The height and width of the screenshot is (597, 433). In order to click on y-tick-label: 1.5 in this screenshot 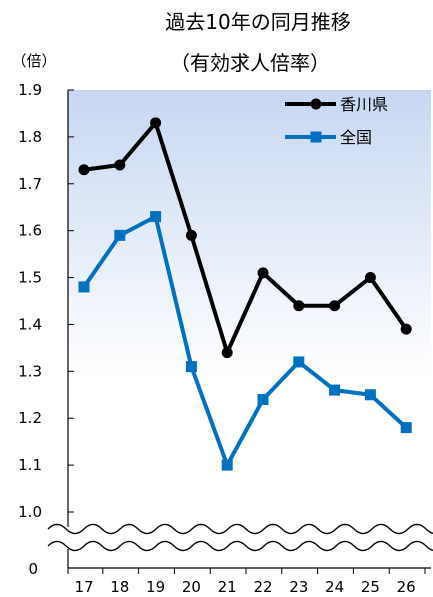, I will do `click(30, 278)`.